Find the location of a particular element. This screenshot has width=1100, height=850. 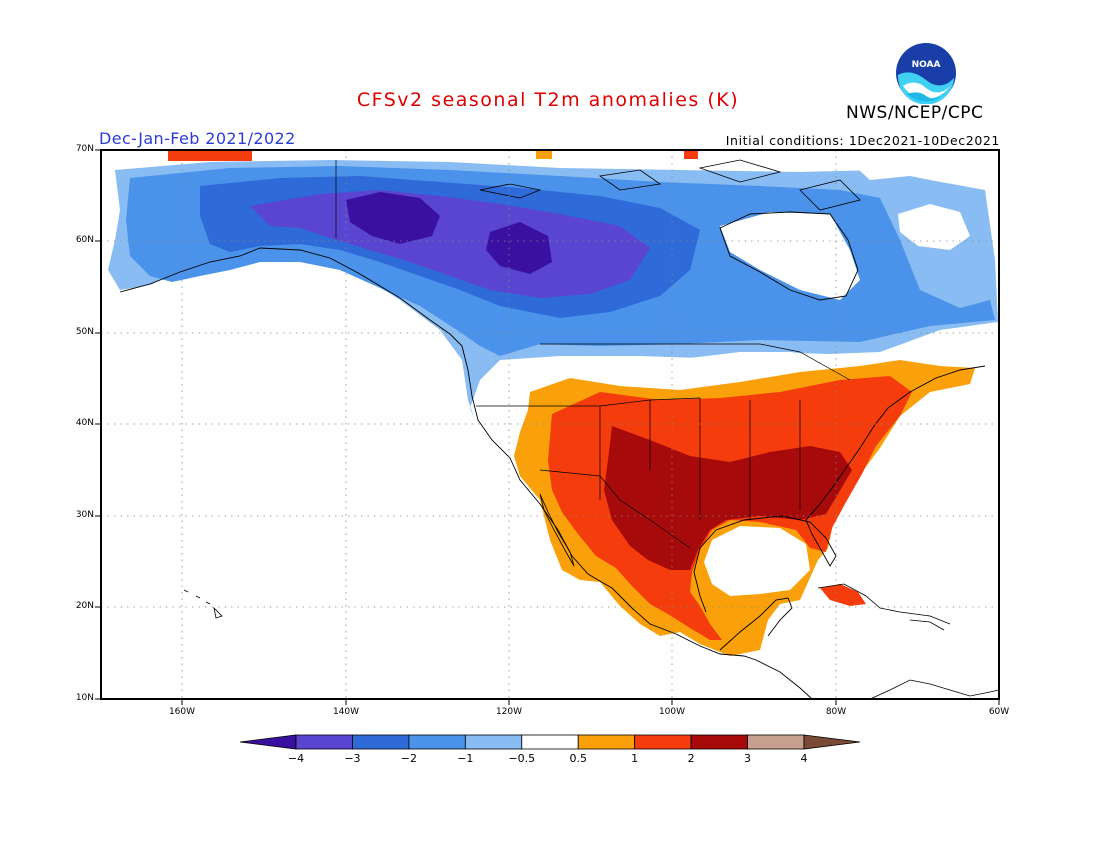

legend-tick-label: 2 is located at coordinates (691, 758).